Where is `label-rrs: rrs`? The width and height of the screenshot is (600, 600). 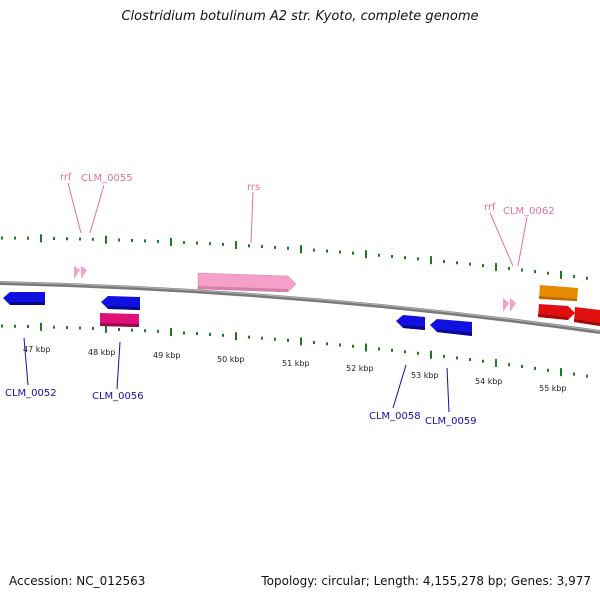 label-rrs: rrs is located at coordinates (253, 187).